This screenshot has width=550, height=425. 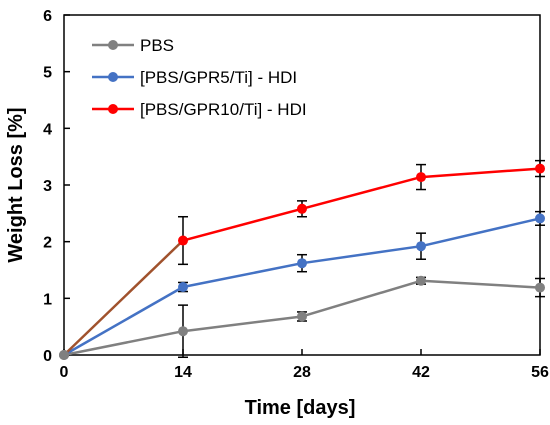 What do you see at coordinates (133, 45) in the screenshot?
I see `legend-item-0: PBS` at bounding box center [133, 45].